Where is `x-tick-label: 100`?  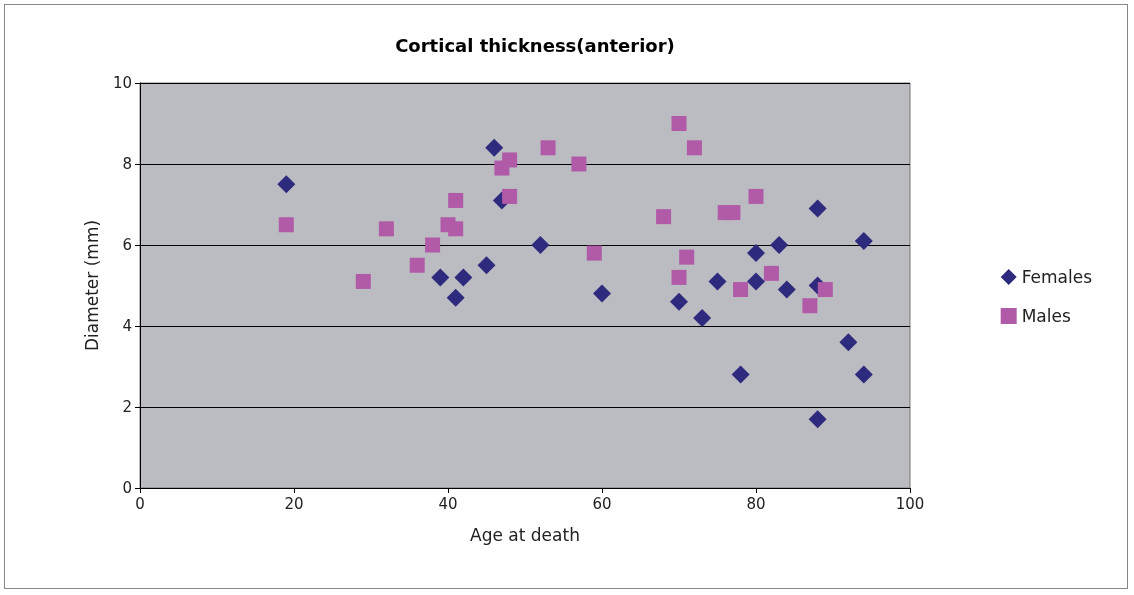 x-tick-label: 100 is located at coordinates (910, 503).